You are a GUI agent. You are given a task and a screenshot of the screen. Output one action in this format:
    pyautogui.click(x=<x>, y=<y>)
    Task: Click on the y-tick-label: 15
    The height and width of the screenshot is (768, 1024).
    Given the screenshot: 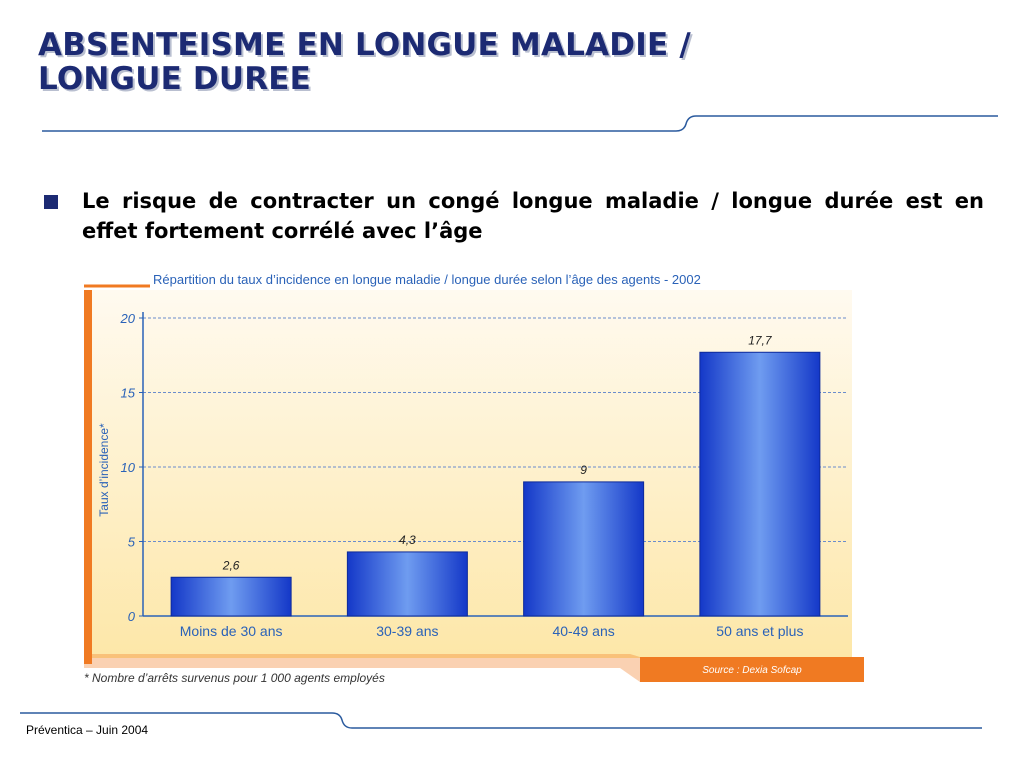 What is the action you would take?
    pyautogui.click(x=128, y=393)
    